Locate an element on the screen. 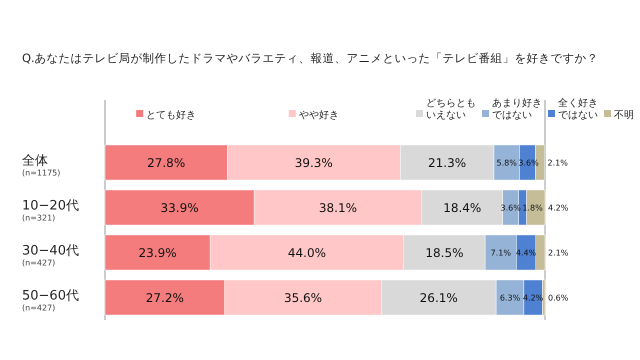 The width and height of the screenshot is (640, 360). y-tick-label: 10−20代 (n=321) is located at coordinates (50, 210).